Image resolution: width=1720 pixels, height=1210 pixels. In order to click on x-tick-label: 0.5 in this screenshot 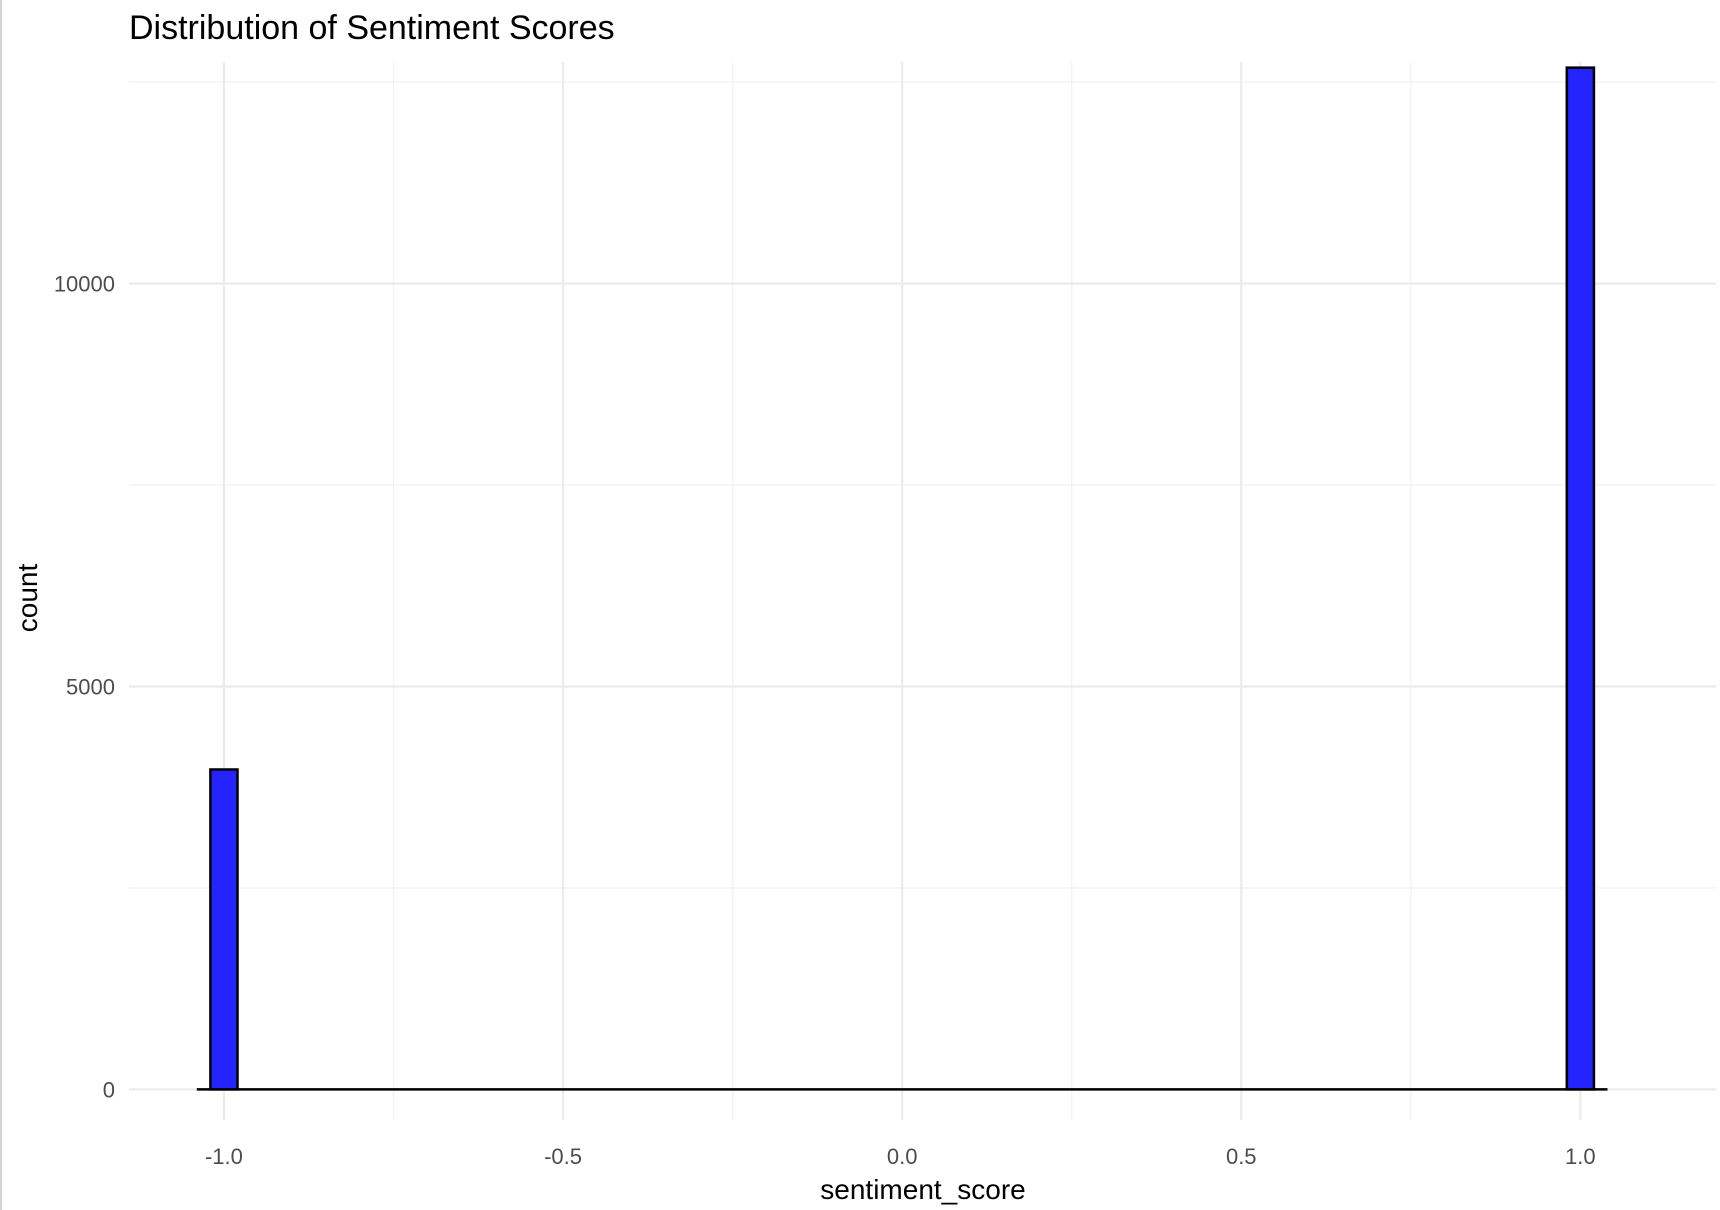, I will do `click(1241, 1156)`.